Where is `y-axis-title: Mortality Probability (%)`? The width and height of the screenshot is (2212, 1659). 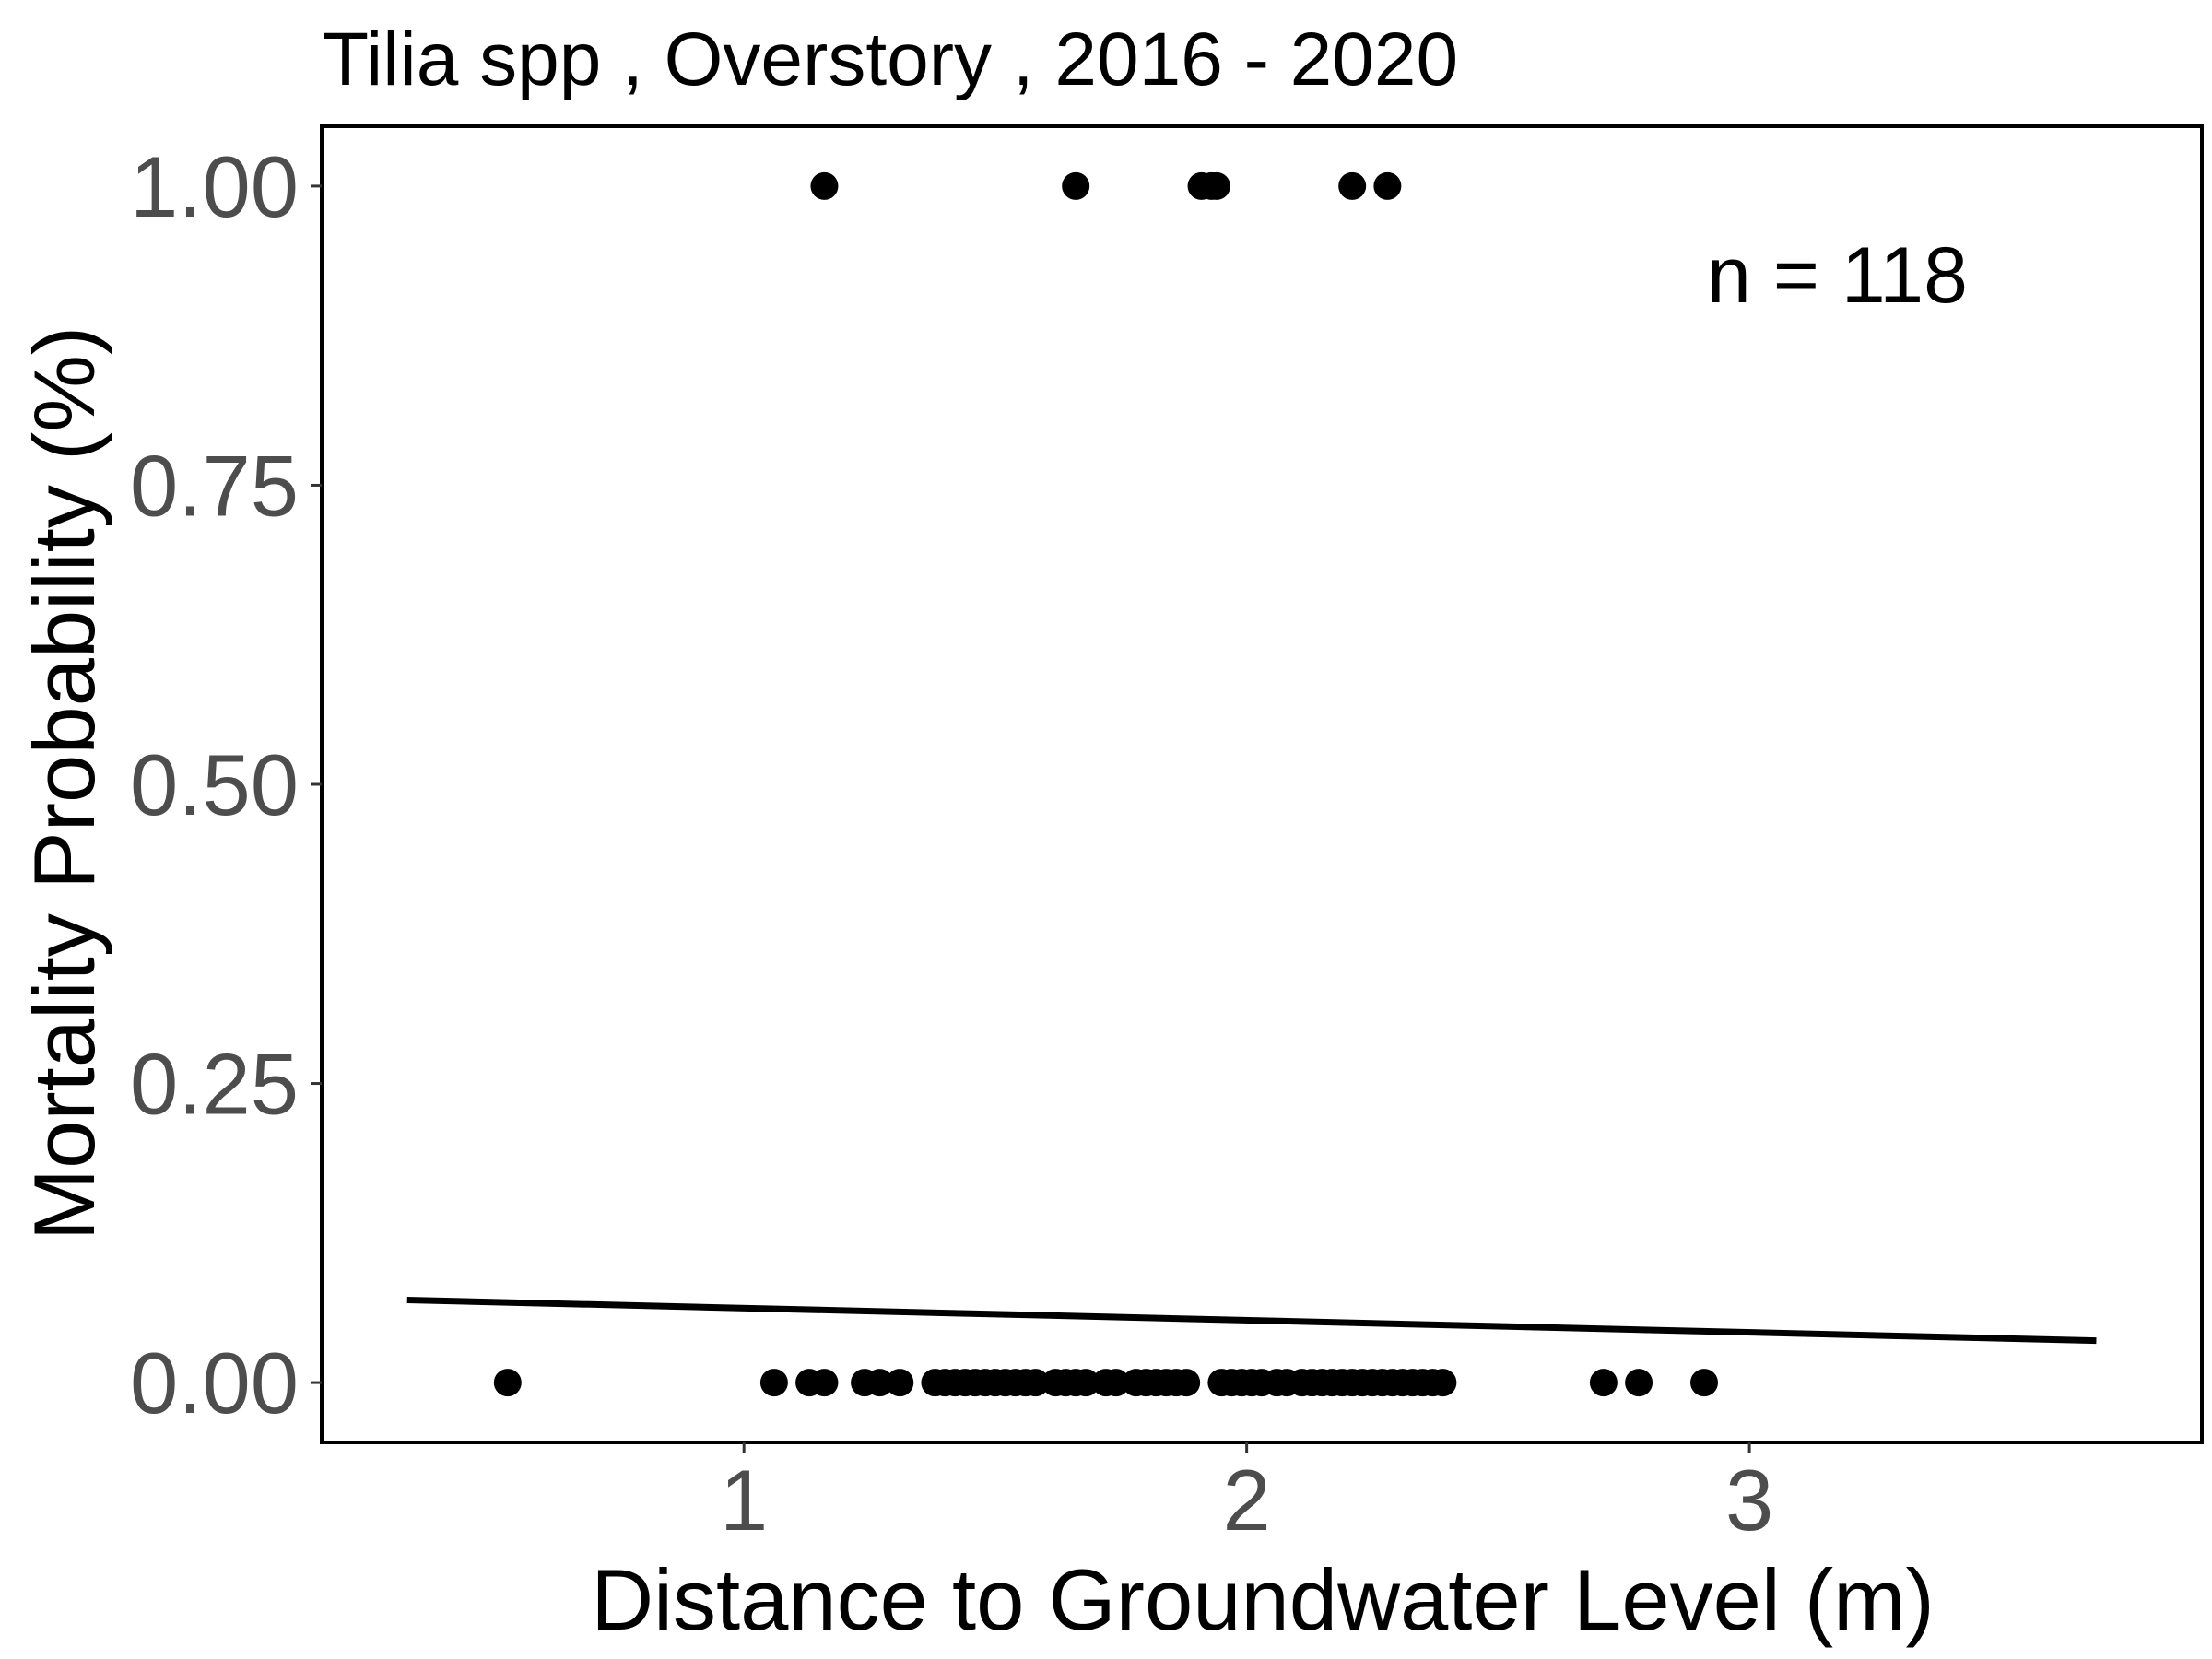 y-axis-title: Mortality Probability (%) is located at coordinates (64, 783).